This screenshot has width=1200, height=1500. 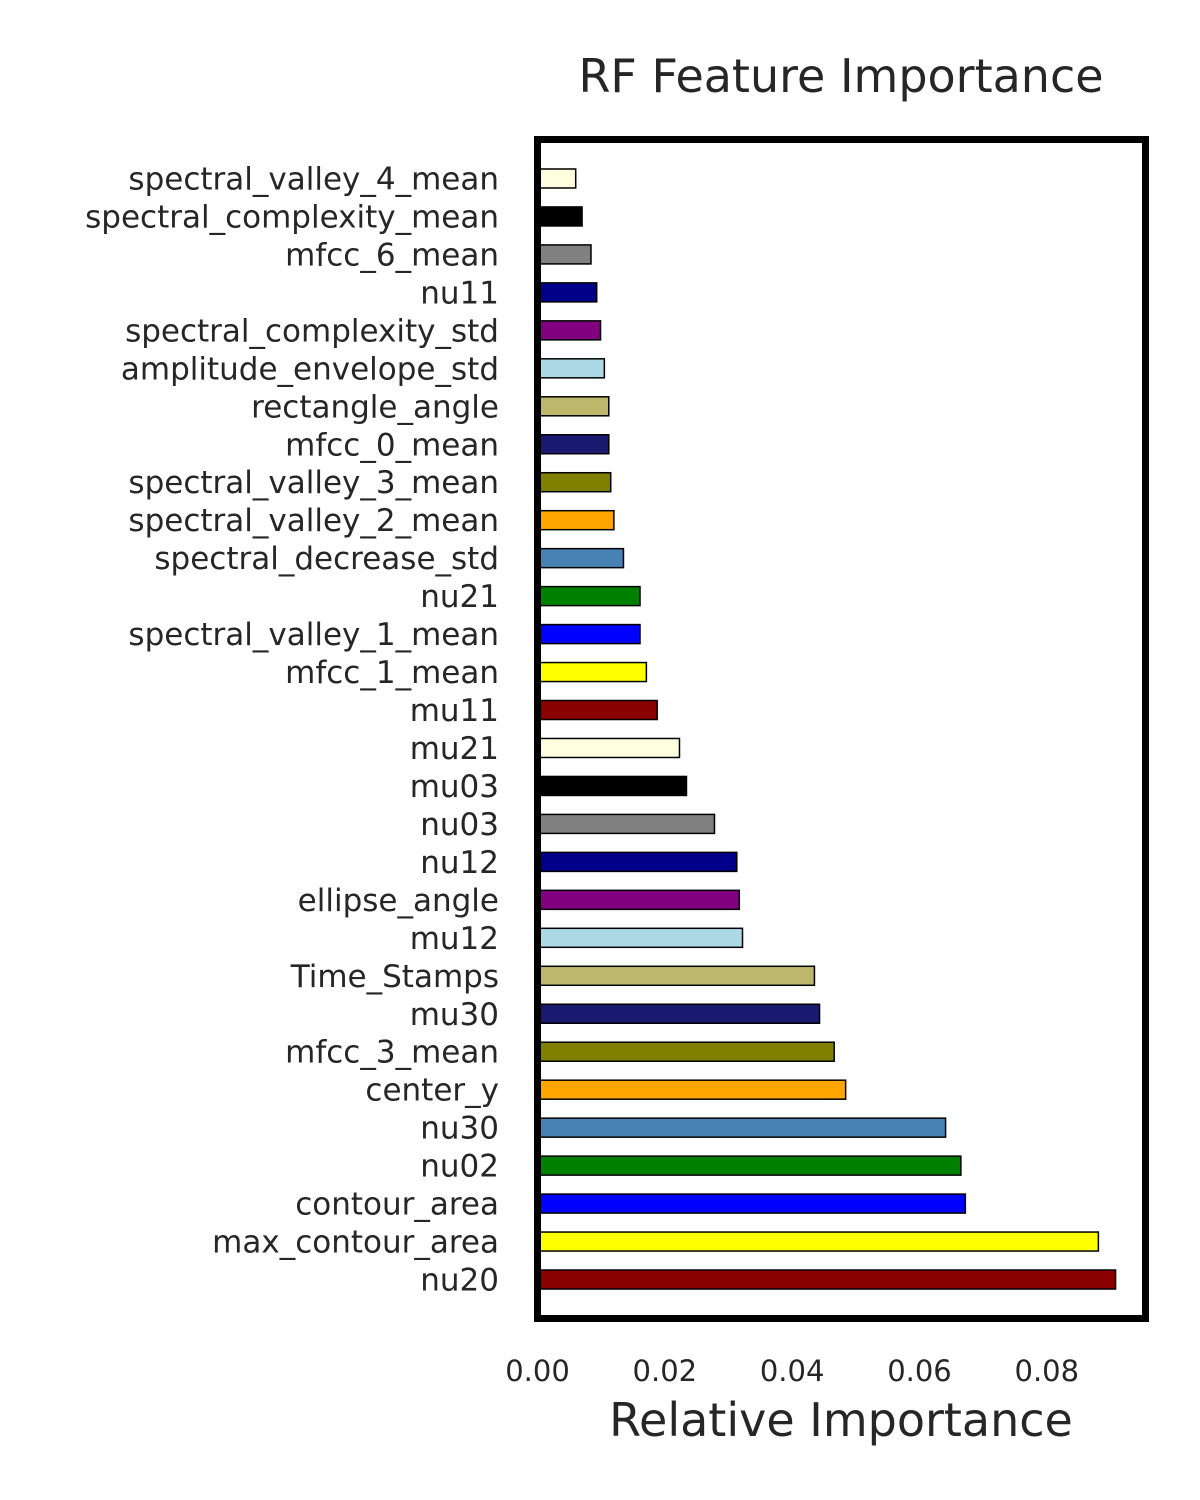 What do you see at coordinates (454, 749) in the screenshot?
I see `y-tick-label: mu21` at bounding box center [454, 749].